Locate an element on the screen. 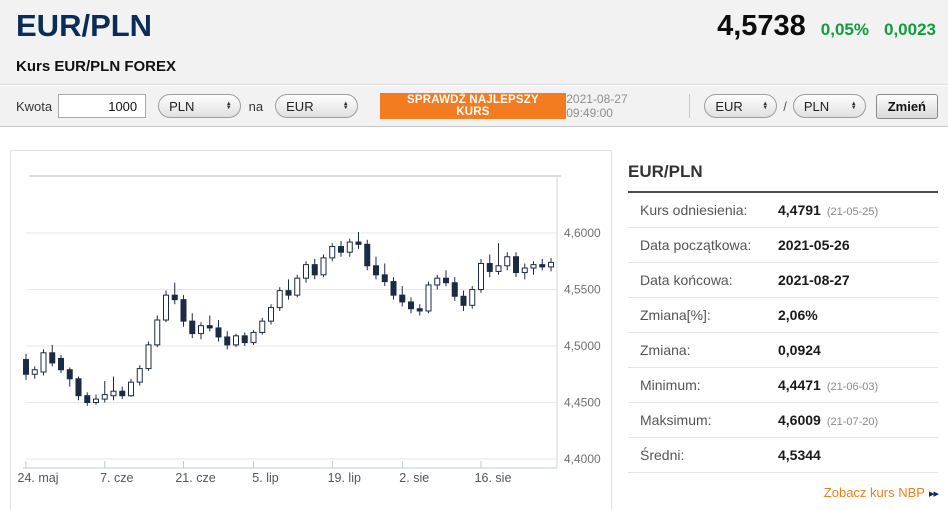  stat-label: Maksimum: is located at coordinates (676, 420).